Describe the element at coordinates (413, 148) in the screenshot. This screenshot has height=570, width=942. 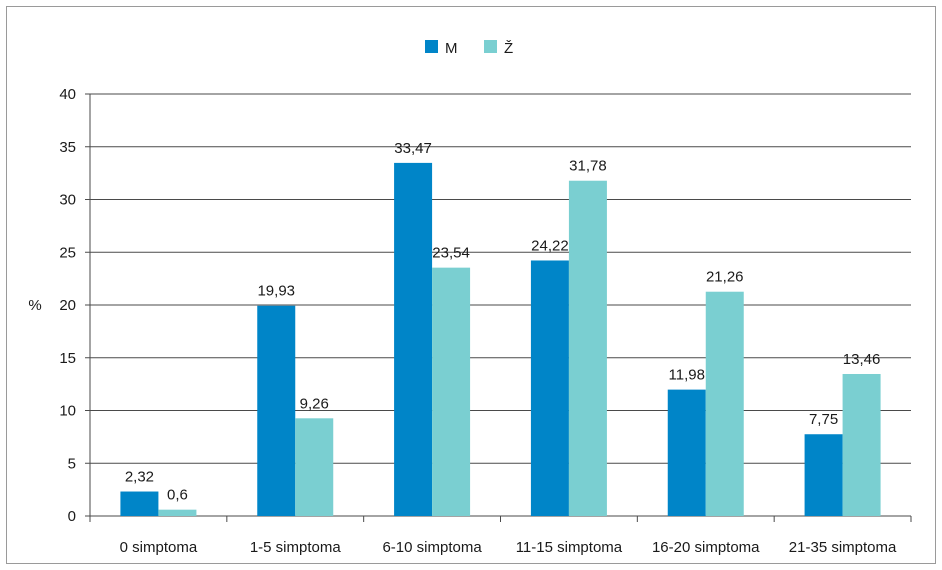
I see `data-label: 33,47` at that location.